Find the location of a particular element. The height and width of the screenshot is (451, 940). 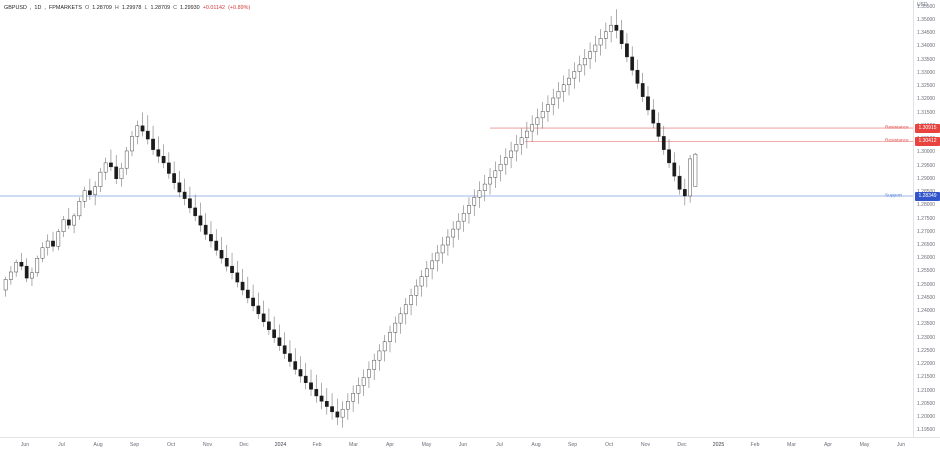

price-tick: 1.32500 is located at coordinates (926, 86).